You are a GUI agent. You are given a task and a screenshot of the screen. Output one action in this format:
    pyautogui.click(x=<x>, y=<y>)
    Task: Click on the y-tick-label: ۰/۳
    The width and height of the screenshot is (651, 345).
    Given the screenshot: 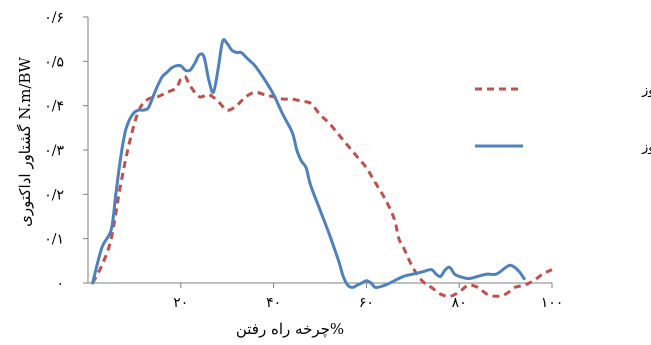 What is the action you would take?
    pyautogui.click(x=54, y=151)
    